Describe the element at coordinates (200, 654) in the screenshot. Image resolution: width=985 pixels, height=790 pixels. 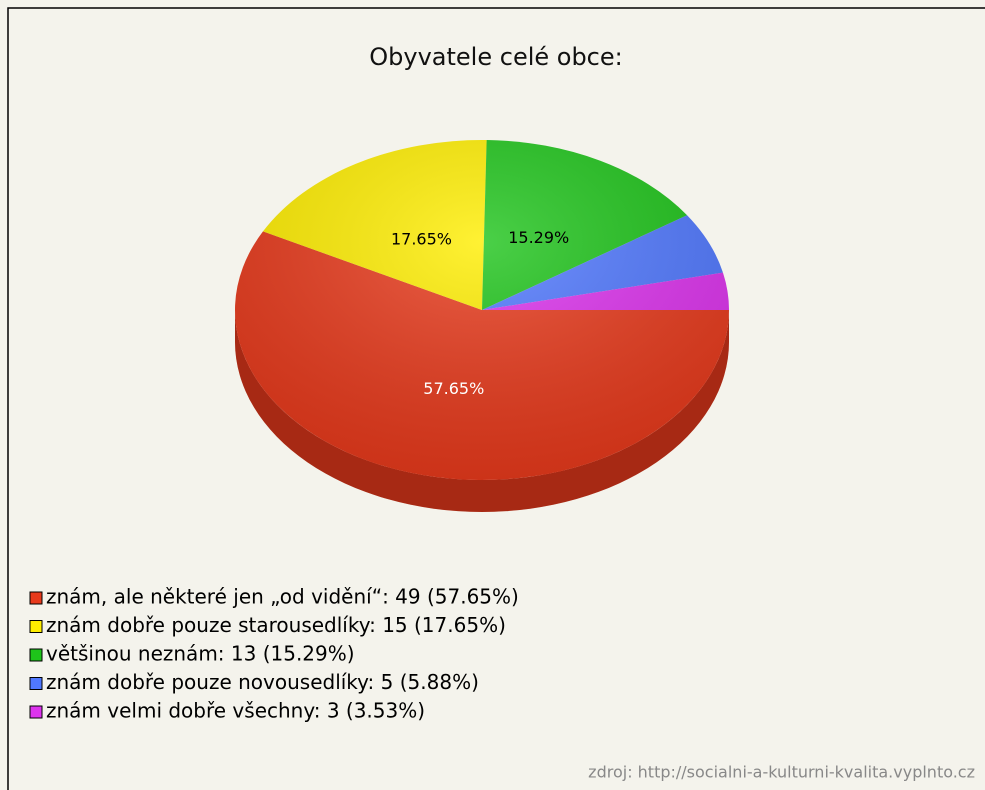
I see `legend-label: většinou neznám: 13 (15.29%)` at that location.